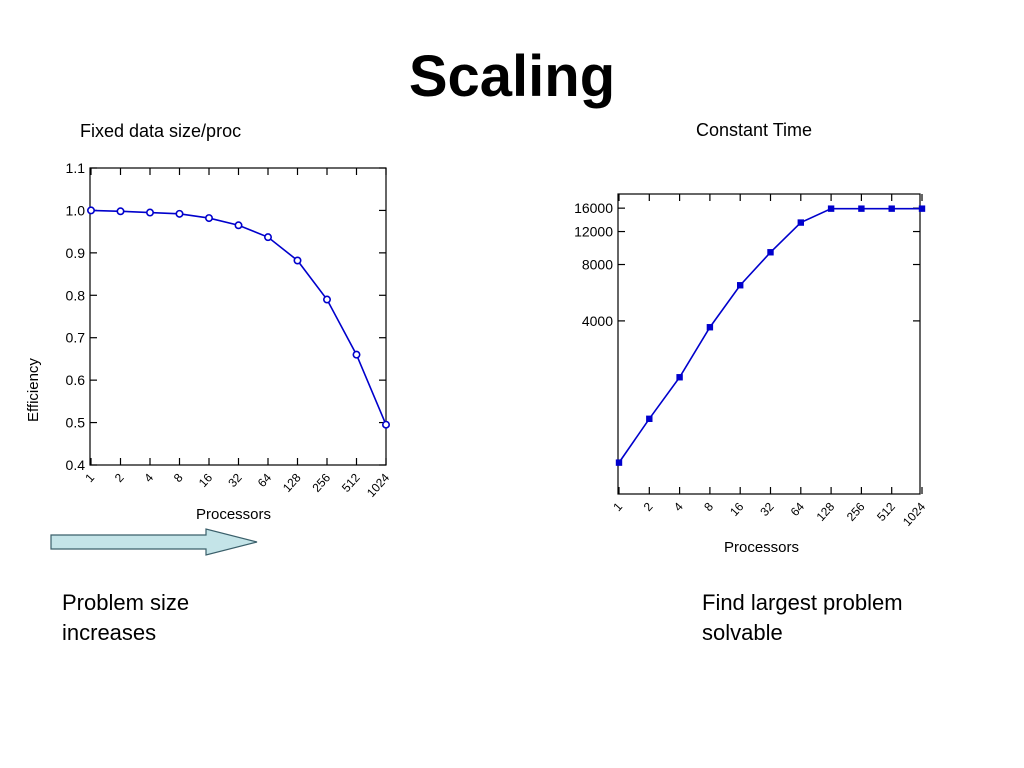 This screenshot has width=1024, height=768. Describe the element at coordinates (802, 602) in the screenshot. I see `caption-line: Find largest problem` at that location.